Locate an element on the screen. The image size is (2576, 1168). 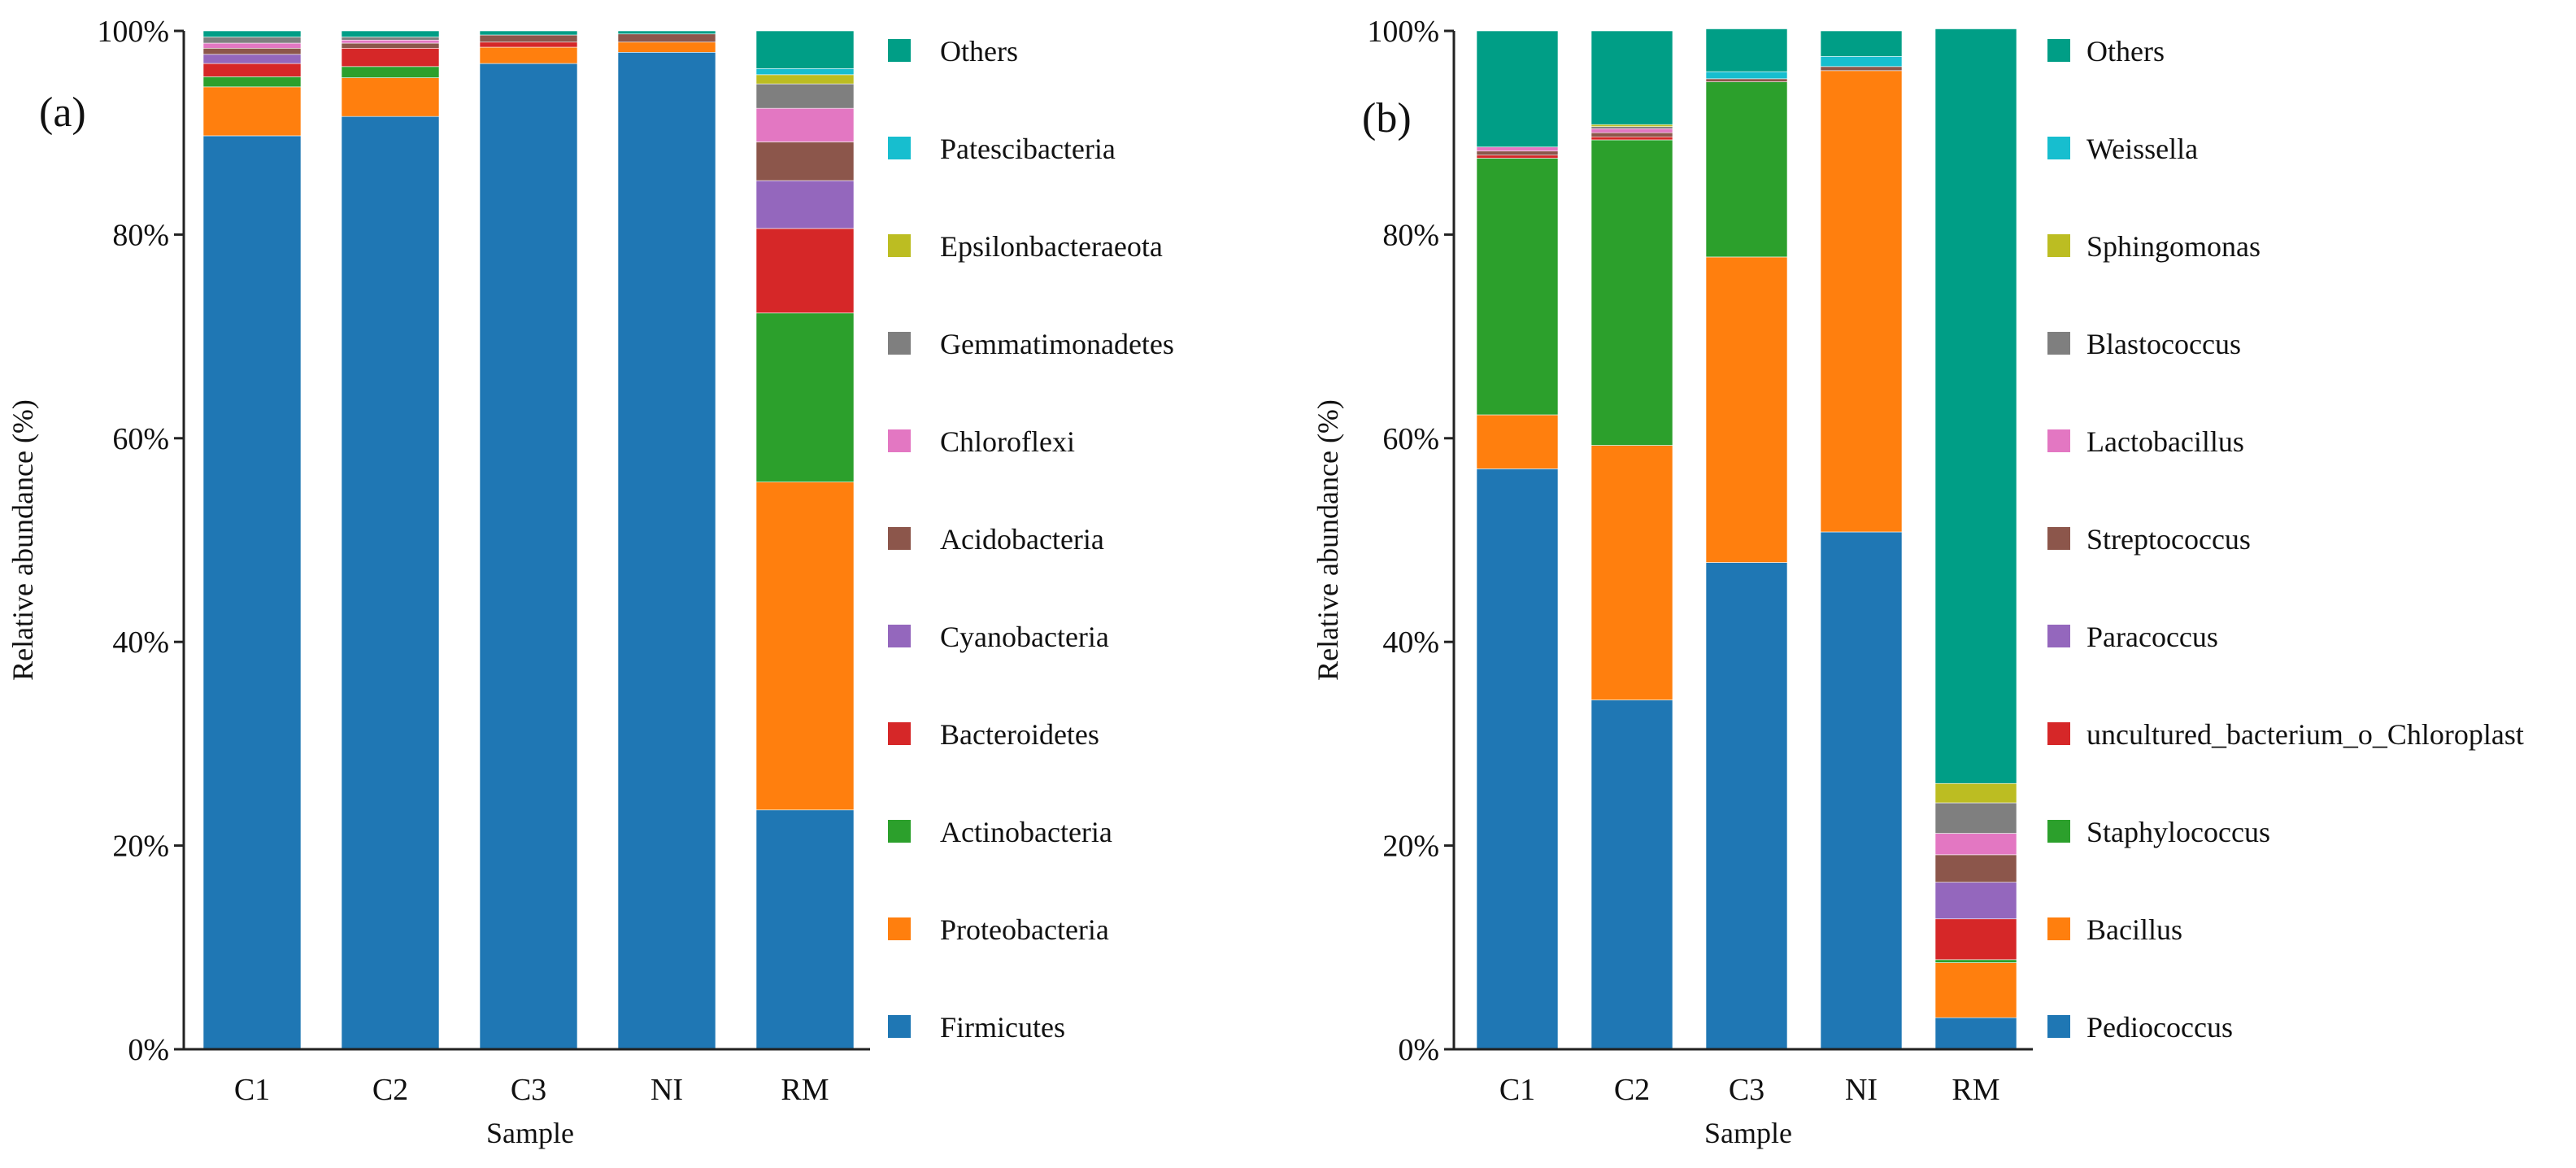
bar-segment-c1-proteobacteria is located at coordinates (252, 111).